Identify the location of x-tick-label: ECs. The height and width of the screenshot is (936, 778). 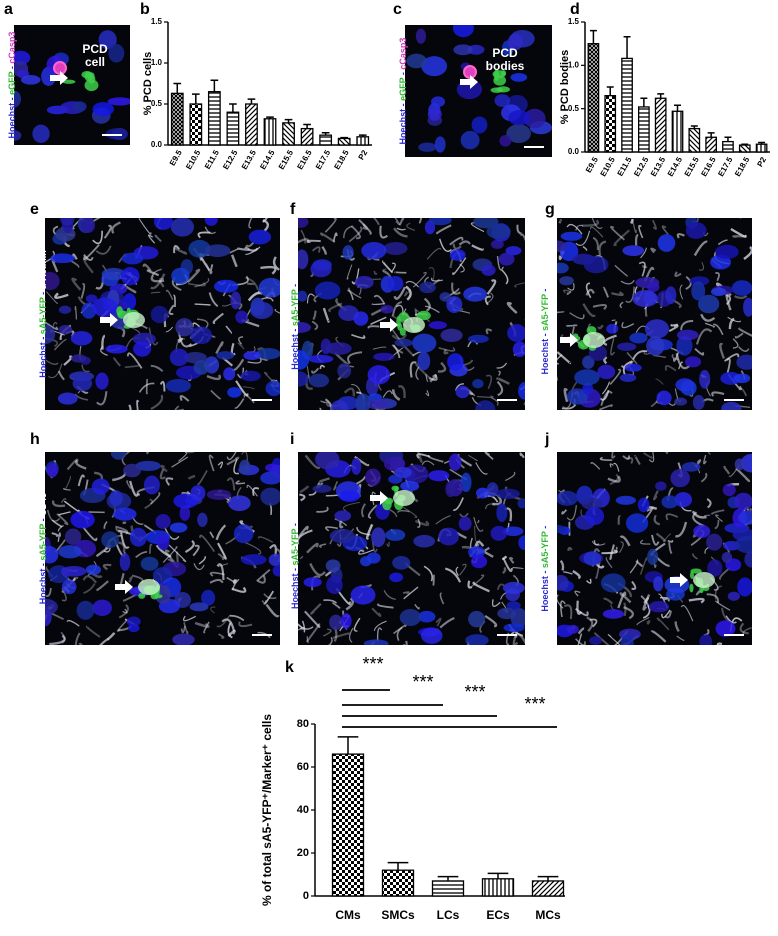
(498, 915).